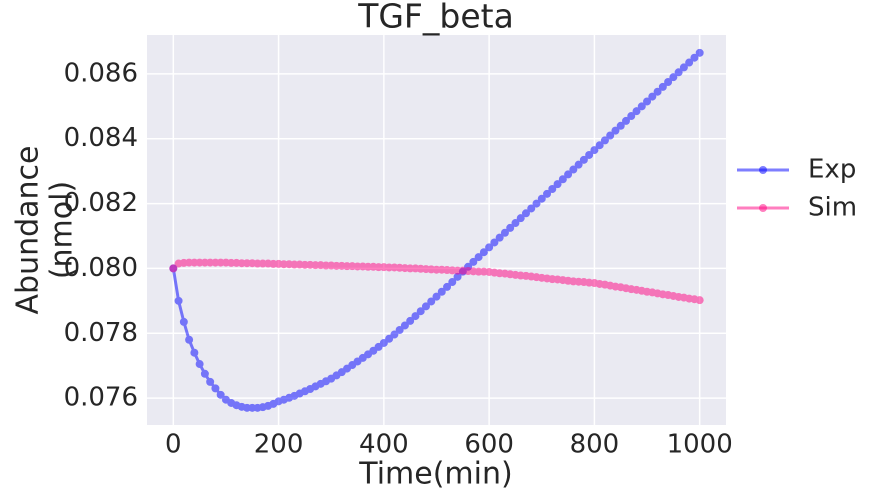 The image size is (871, 497). Describe the element at coordinates (797, 208) in the screenshot. I see `legend-entry: Sim` at that location.